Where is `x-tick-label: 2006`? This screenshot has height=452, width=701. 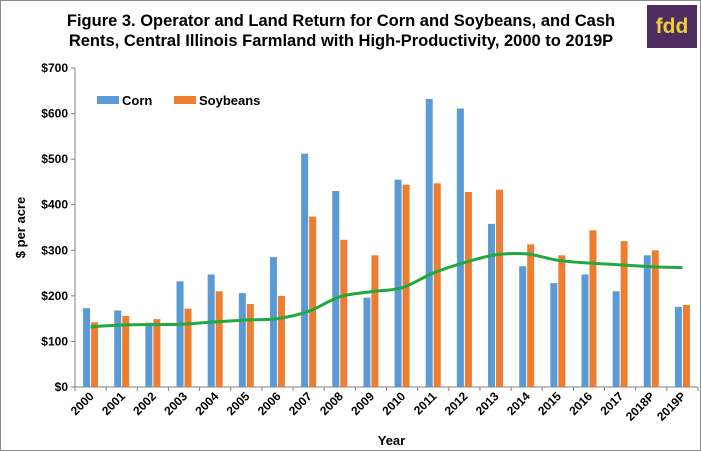 x-tick-label: 2006 is located at coordinates (269, 403).